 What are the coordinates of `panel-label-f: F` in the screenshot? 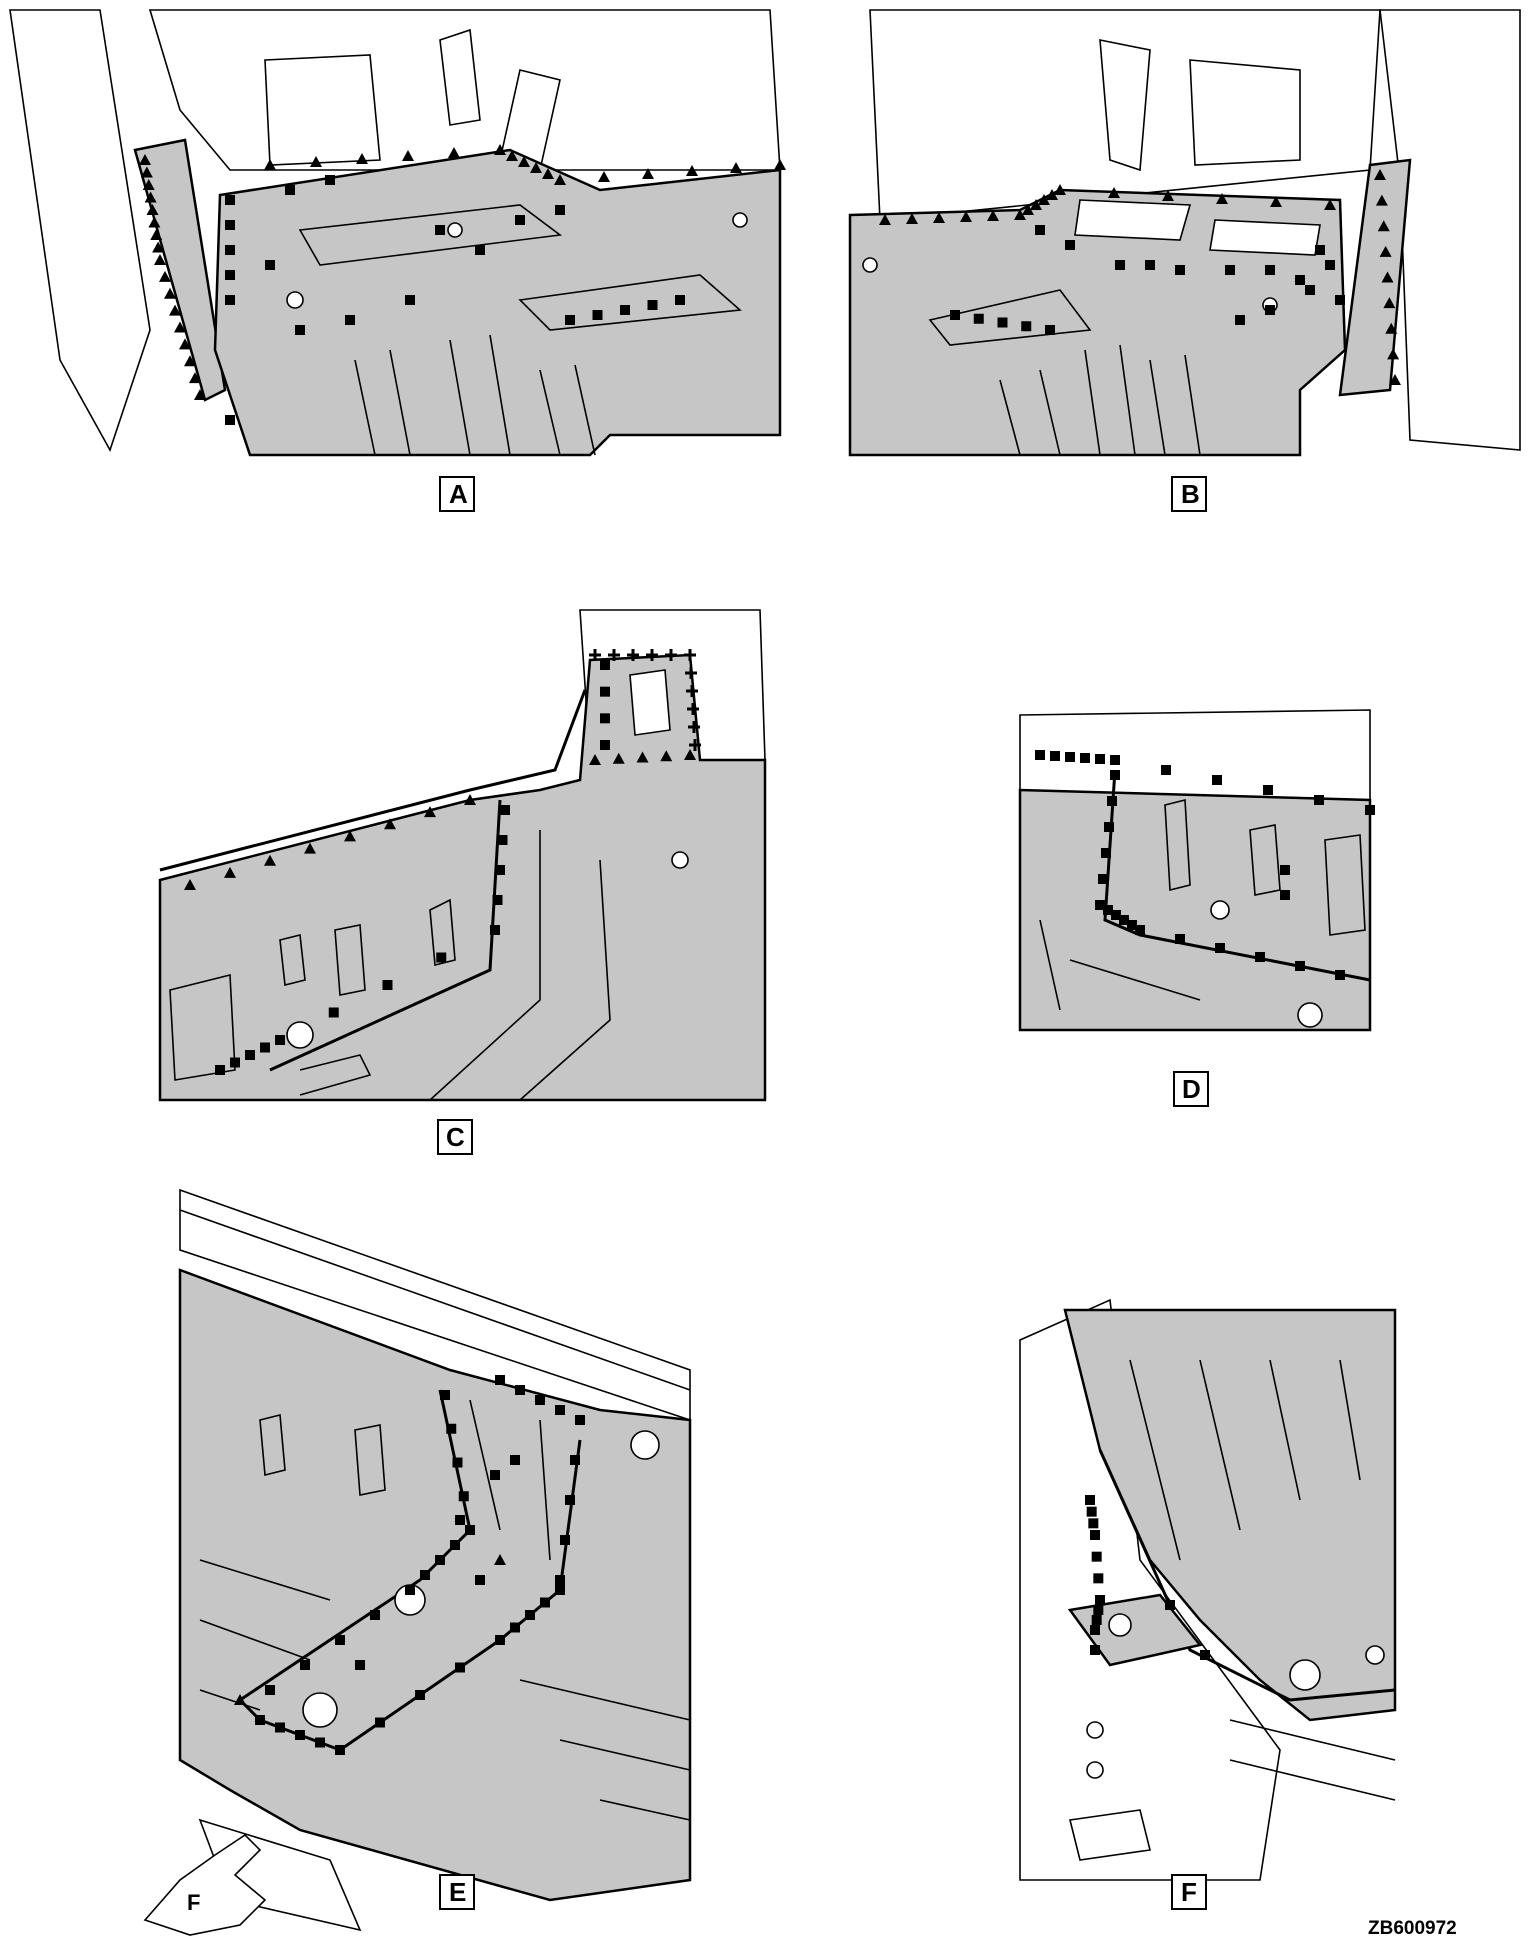 It's located at (1189, 1892).